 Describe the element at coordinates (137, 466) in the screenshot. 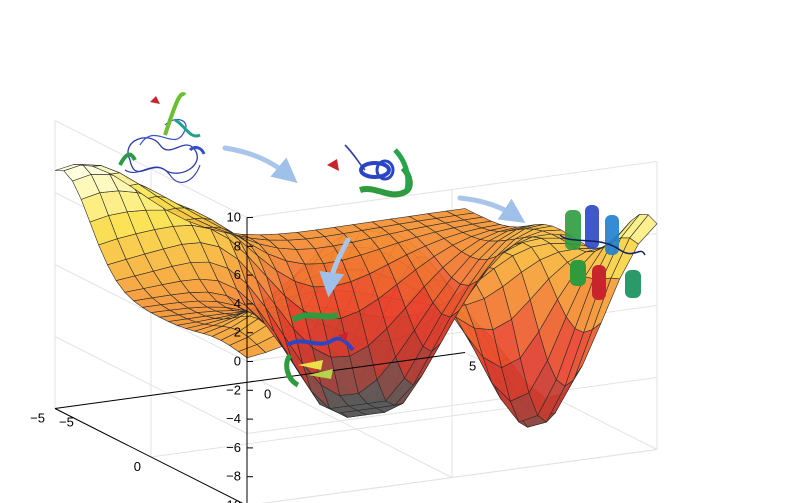

I see `x-tick-label: 0` at that location.